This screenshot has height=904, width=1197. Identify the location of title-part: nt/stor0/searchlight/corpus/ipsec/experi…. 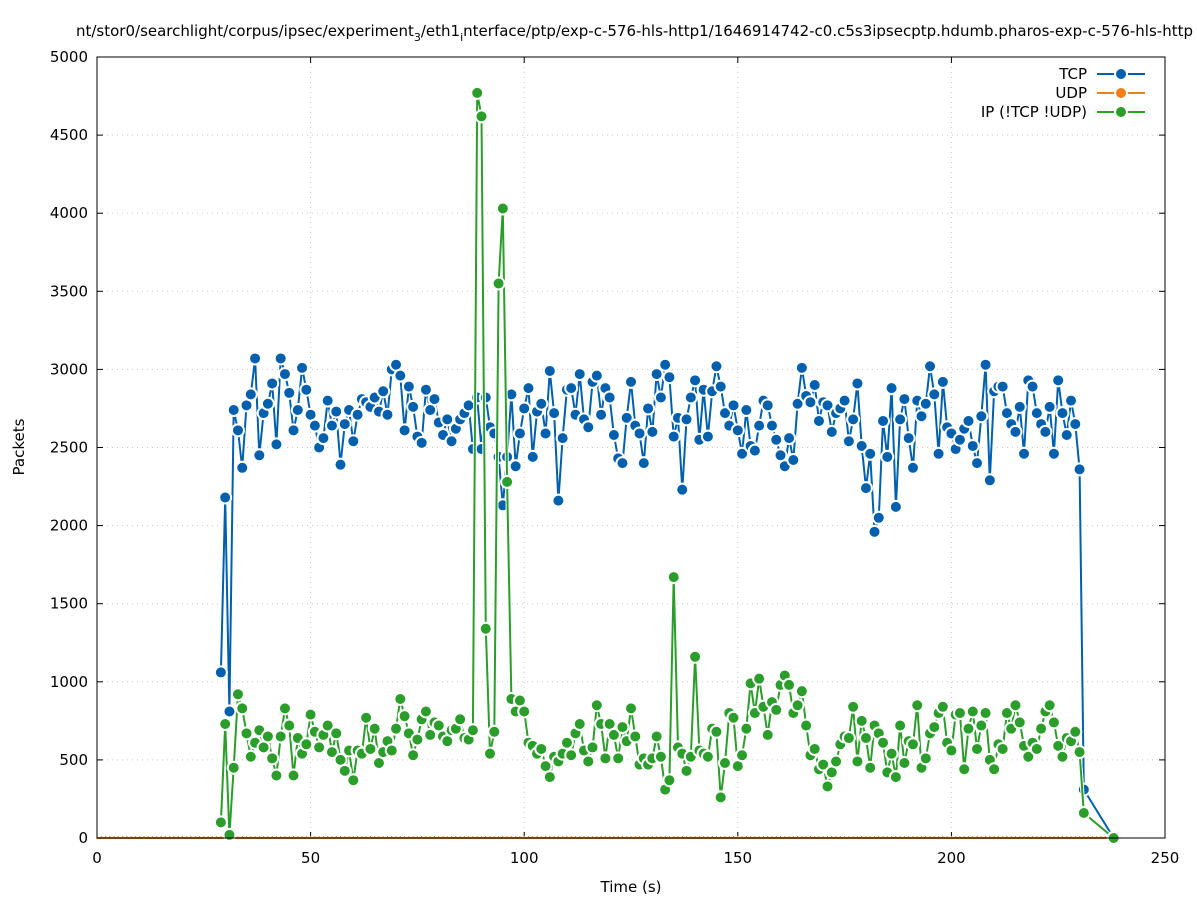
(245, 31).